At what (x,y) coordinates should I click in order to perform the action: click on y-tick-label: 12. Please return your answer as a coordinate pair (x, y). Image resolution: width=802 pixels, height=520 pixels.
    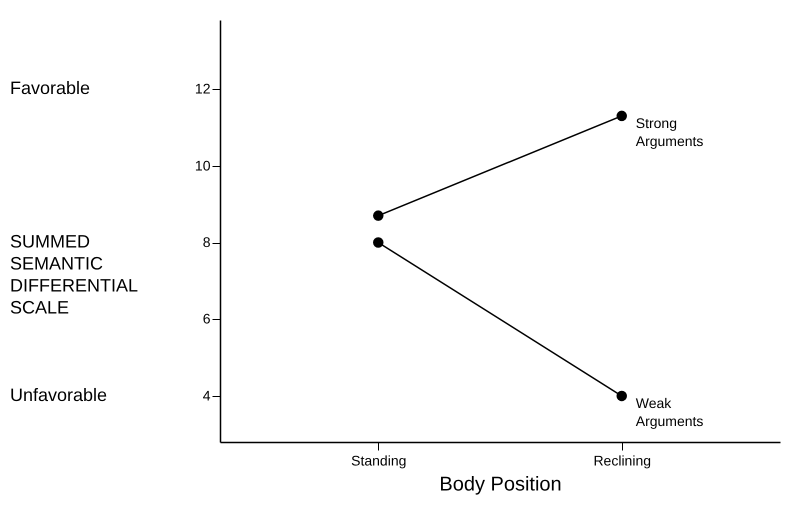
    Looking at the image, I should click on (202, 88).